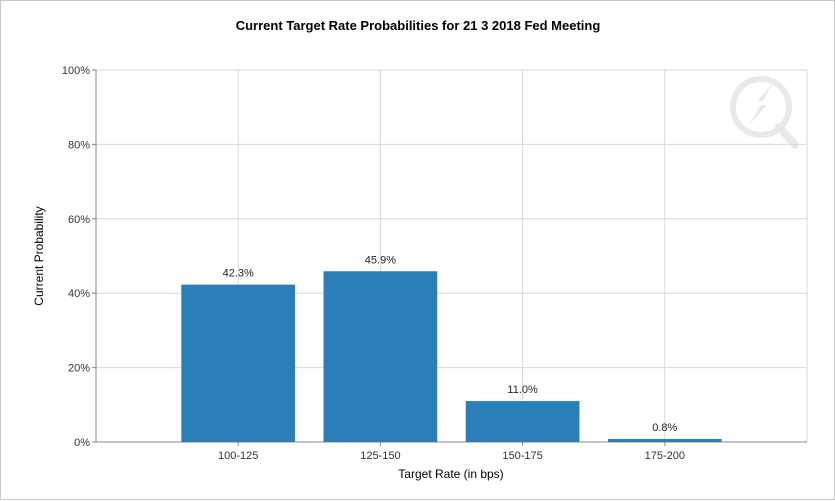 This screenshot has height=501, width=835. Describe the element at coordinates (238, 456) in the screenshot. I see `x-tick-label: 100-125` at that location.